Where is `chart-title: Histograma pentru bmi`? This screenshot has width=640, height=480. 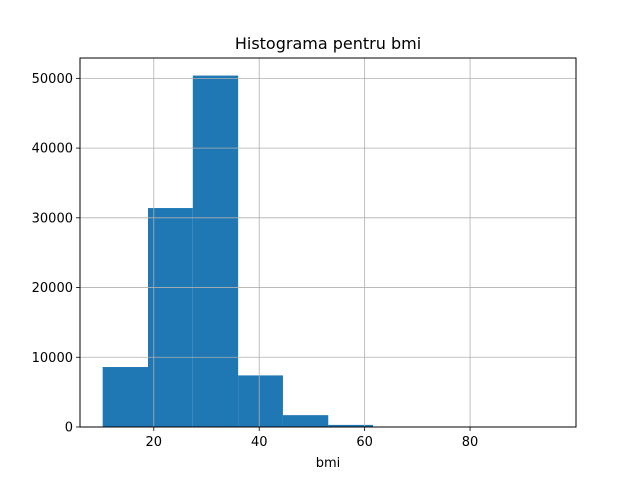 chart-title: Histograma pentru bmi is located at coordinates (328, 43).